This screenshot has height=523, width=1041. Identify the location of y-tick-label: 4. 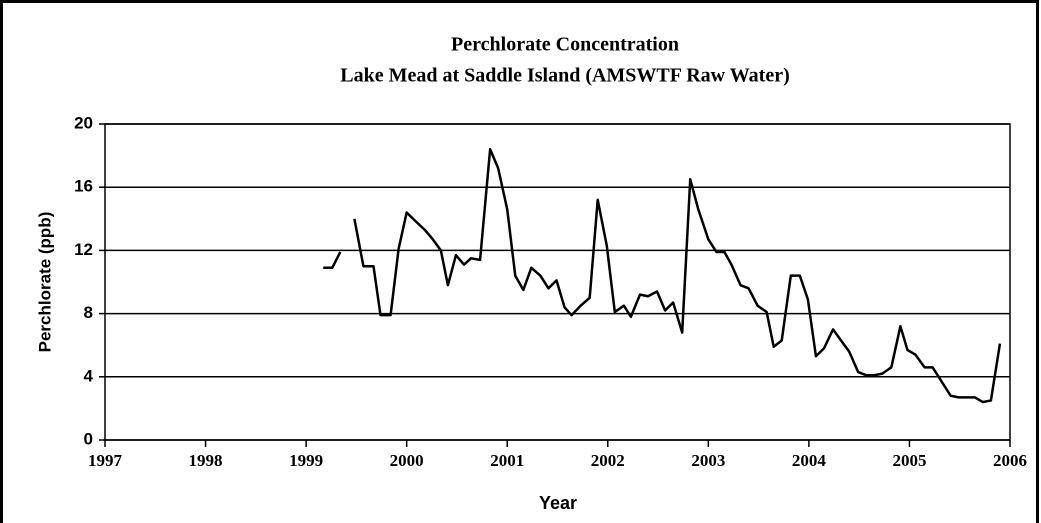
(89, 375).